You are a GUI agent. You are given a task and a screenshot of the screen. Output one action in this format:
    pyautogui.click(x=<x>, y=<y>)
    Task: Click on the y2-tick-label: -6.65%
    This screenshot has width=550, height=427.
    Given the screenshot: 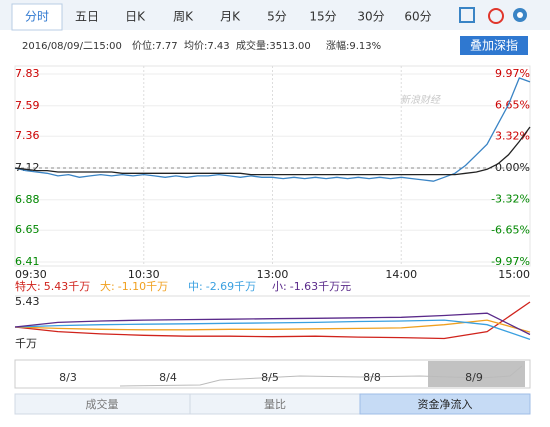 What is the action you would take?
    pyautogui.click(x=510, y=230)
    